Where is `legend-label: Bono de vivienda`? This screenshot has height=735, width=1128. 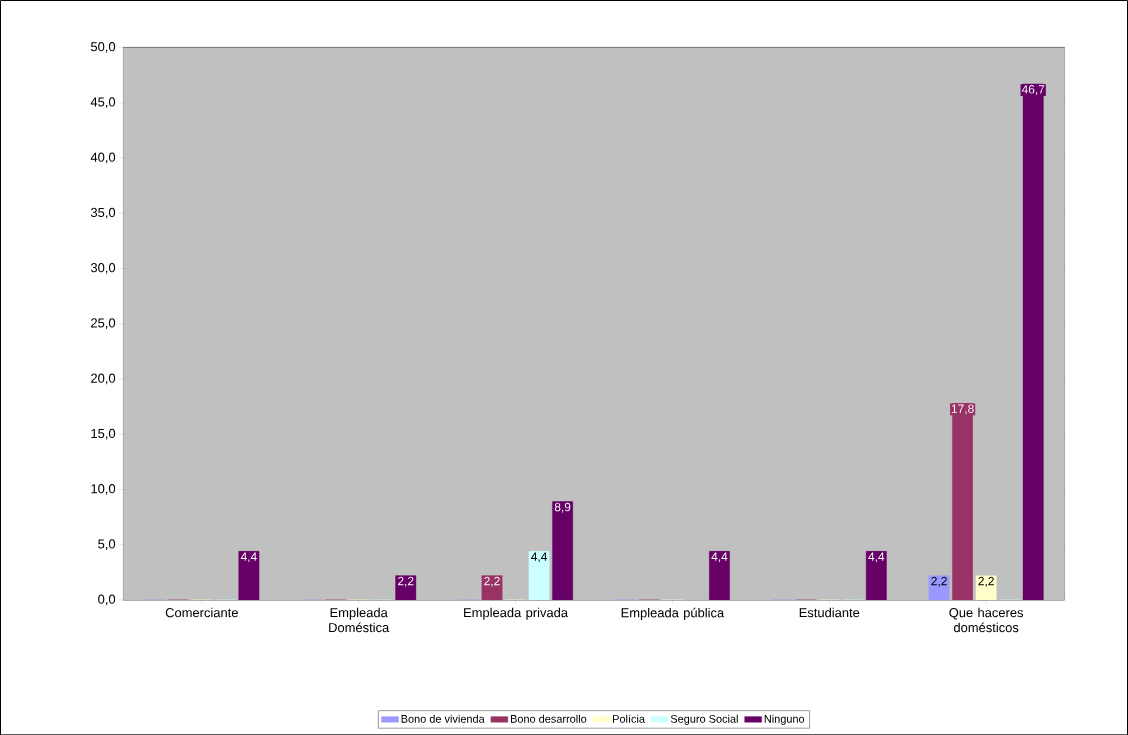 legend-label: Bono de vivienda is located at coordinates (443, 718).